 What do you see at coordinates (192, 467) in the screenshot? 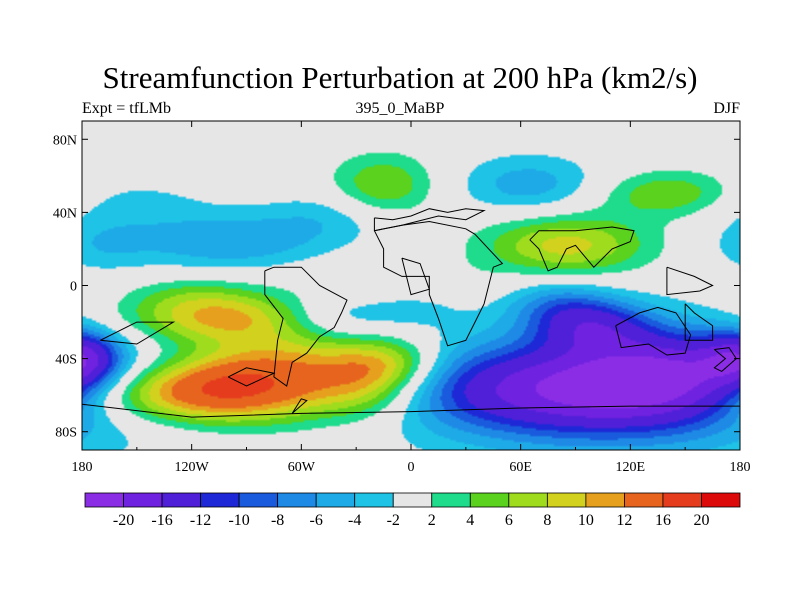
I see `x-tick-label: 120W` at bounding box center [192, 467].